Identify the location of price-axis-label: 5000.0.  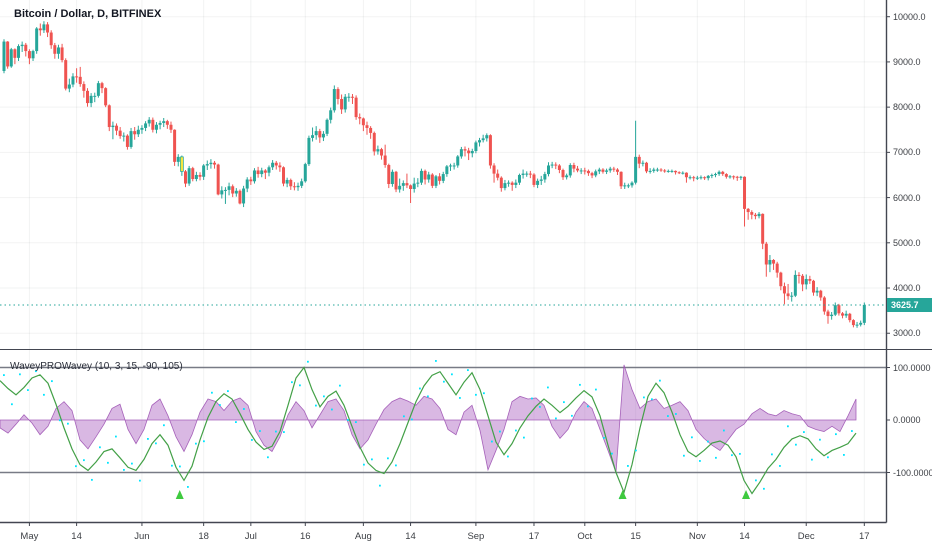
(907, 242).